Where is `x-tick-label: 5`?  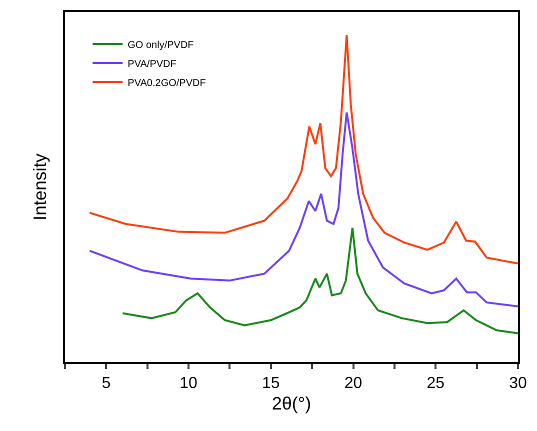
x-tick-label: 5 is located at coordinates (106, 383).